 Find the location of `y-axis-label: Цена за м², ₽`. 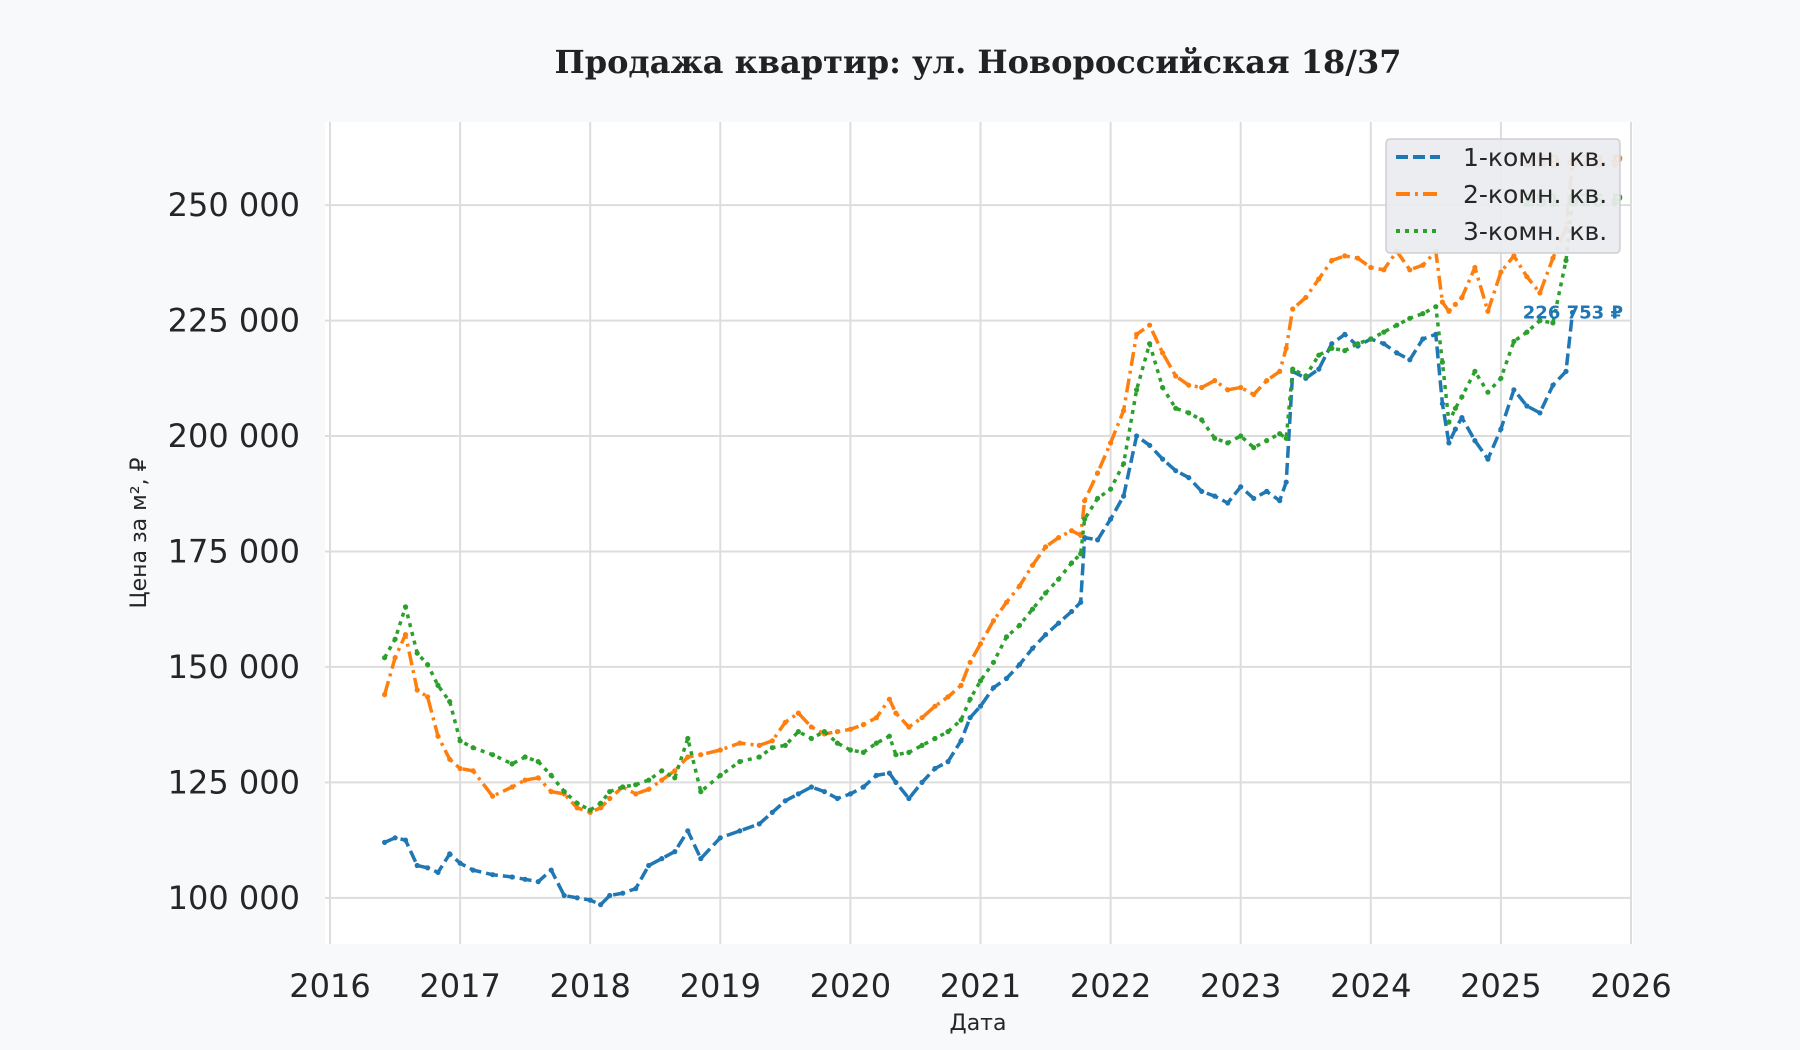

y-axis-label: Цена за м², ₽ is located at coordinates (139, 532).